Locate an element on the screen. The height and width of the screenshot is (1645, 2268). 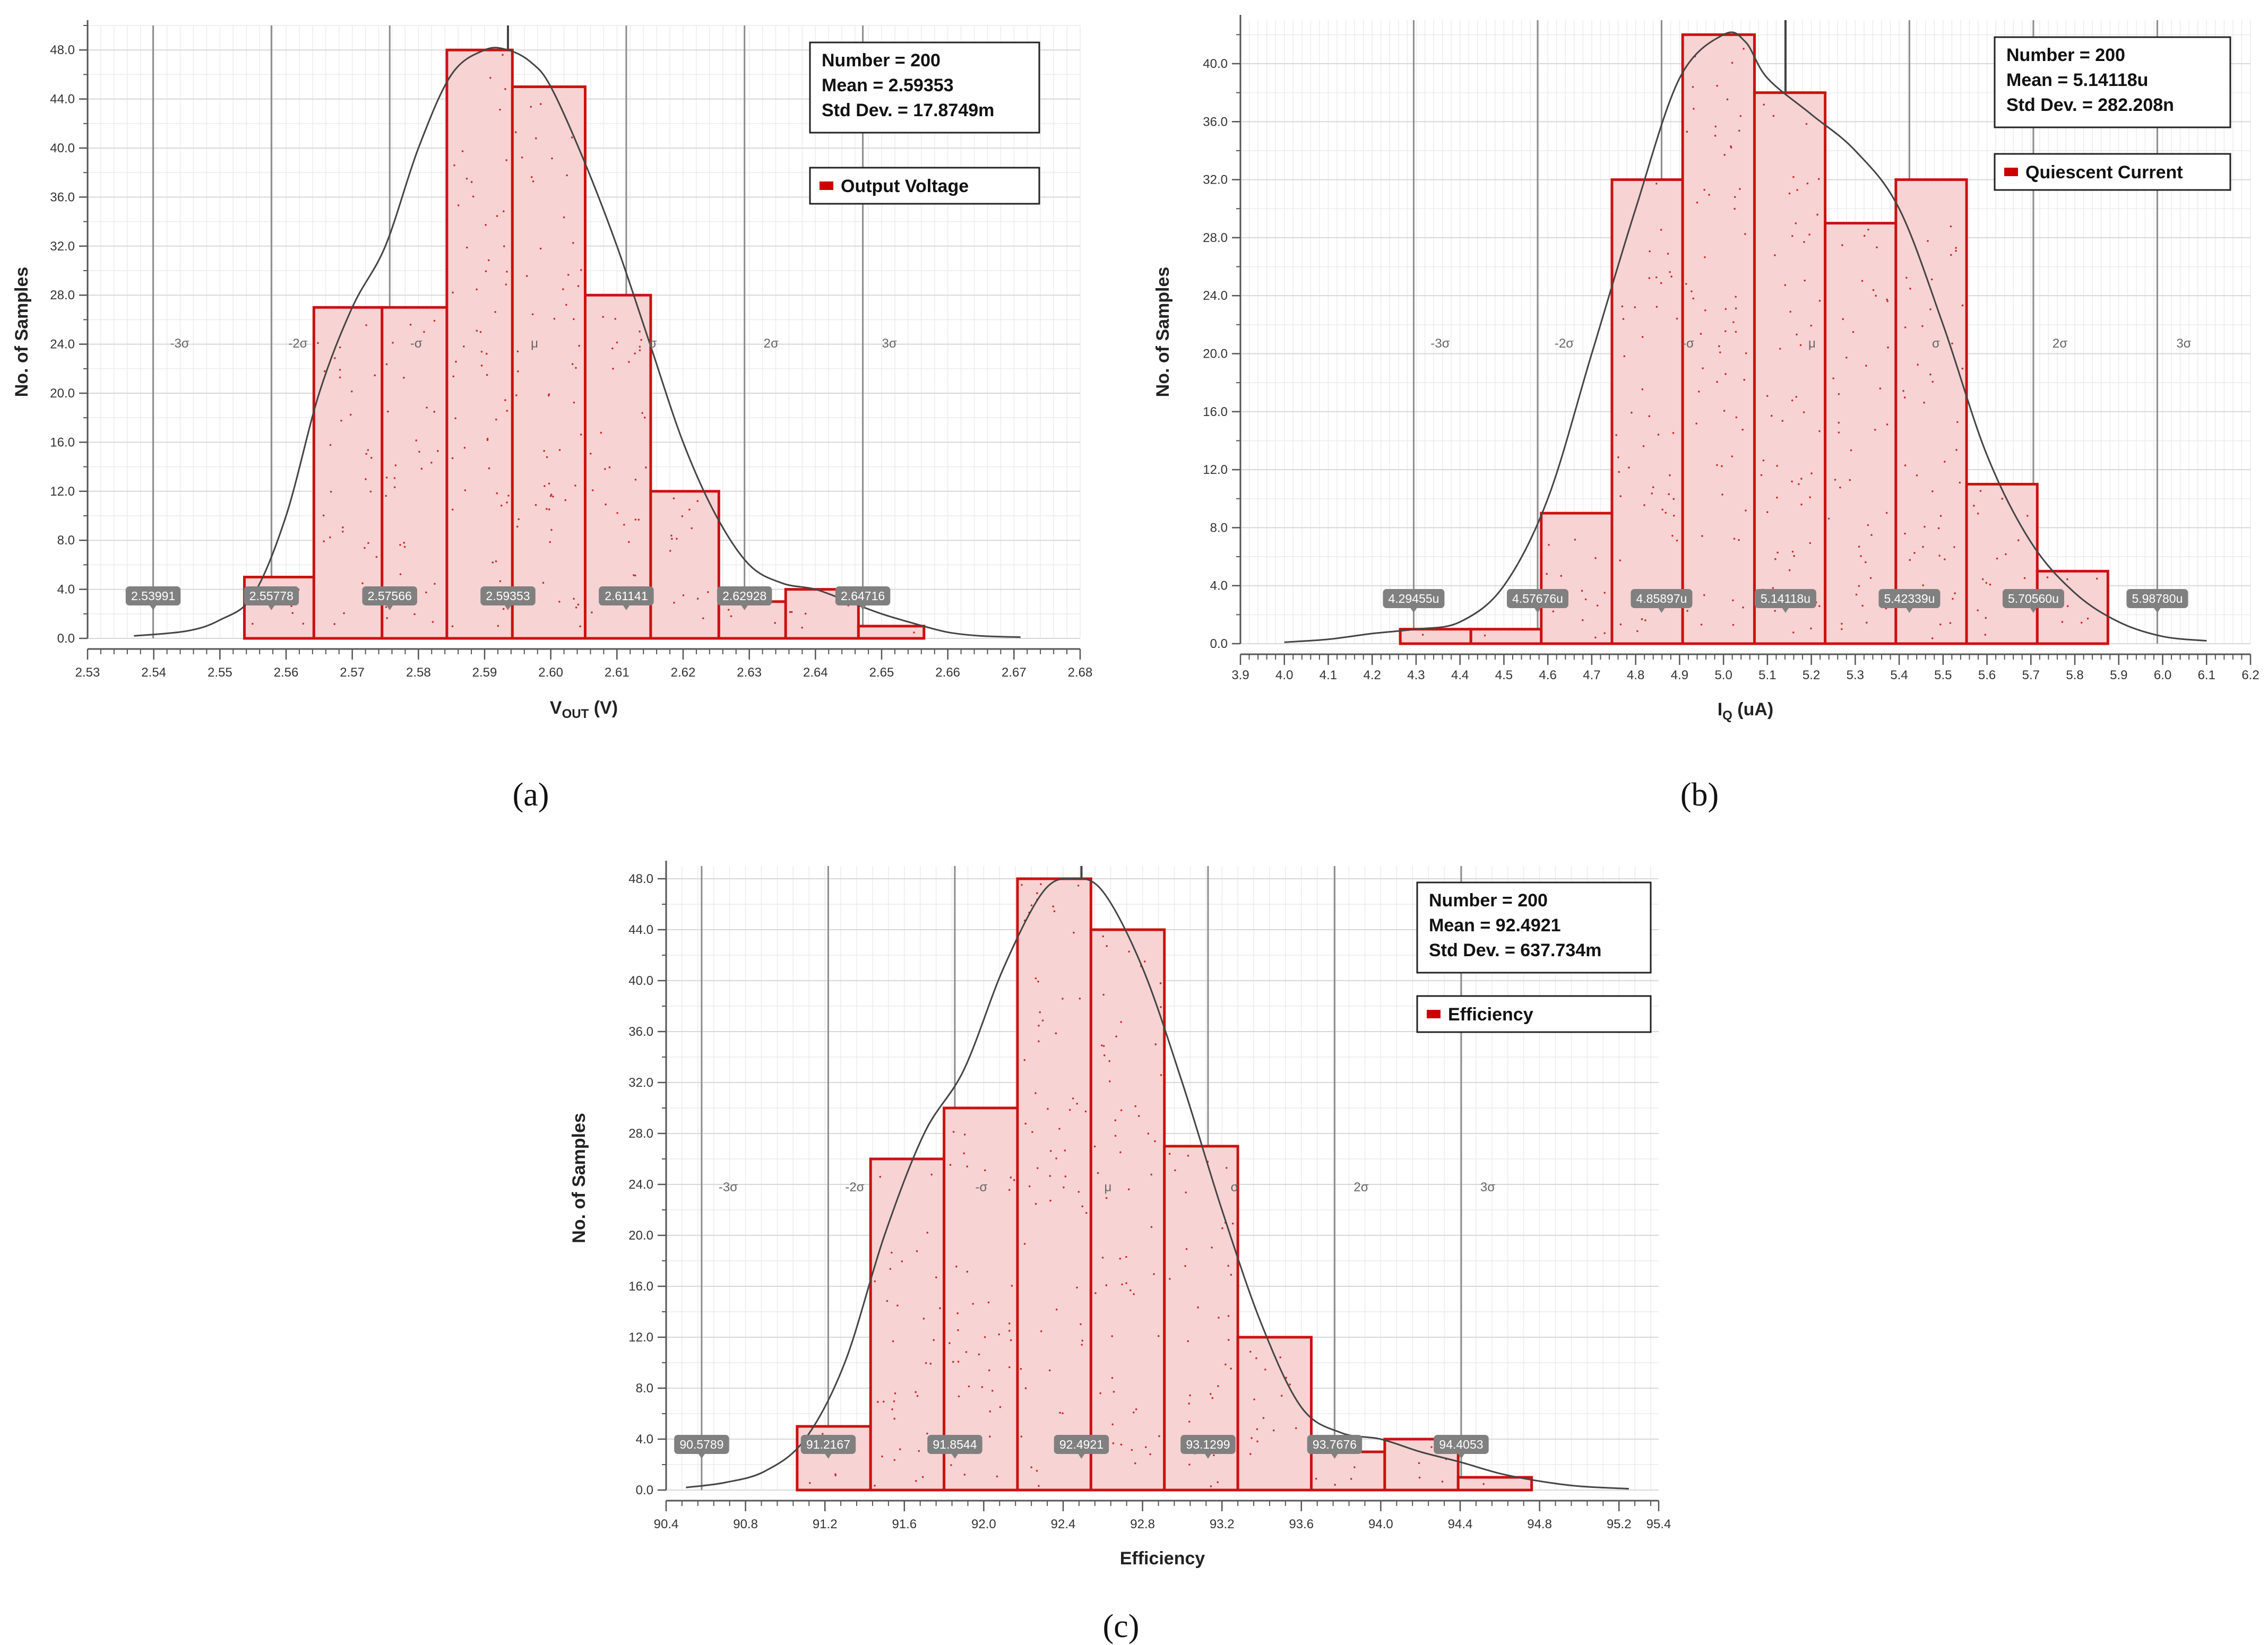
x-tick-label: 90.4 is located at coordinates (666, 1524).